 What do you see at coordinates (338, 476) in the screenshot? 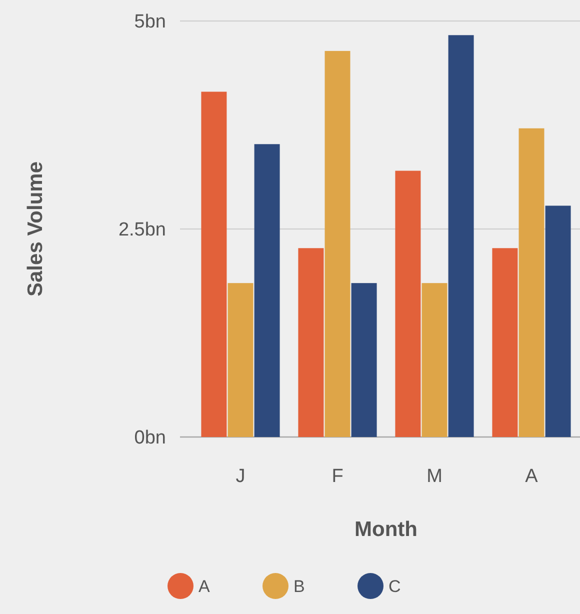
I see `x-tick-label: F` at bounding box center [338, 476].